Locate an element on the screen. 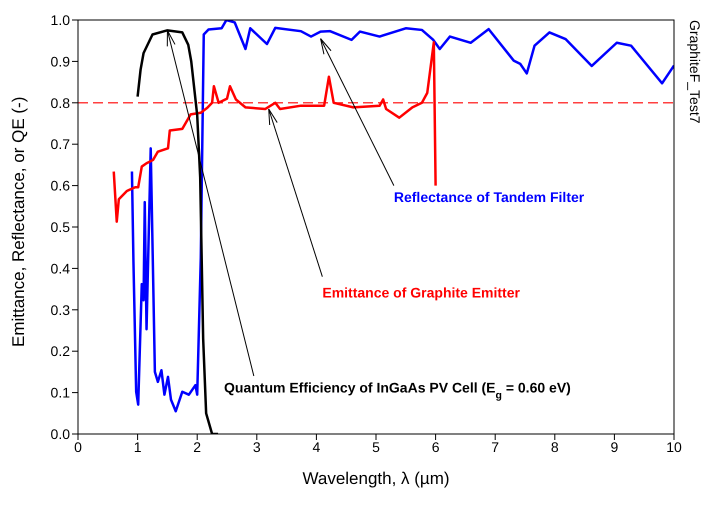 The image size is (712, 509). x-tick-label: 10 is located at coordinates (674, 446).